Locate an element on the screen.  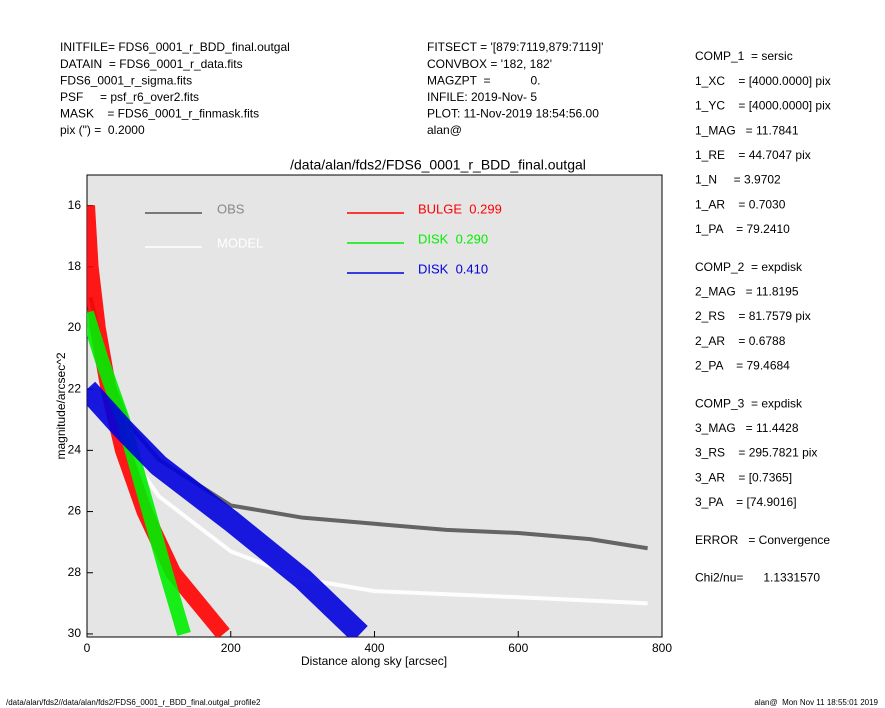
parameter-line: 1_RE = 44.7047 pix is located at coordinates (753, 155).